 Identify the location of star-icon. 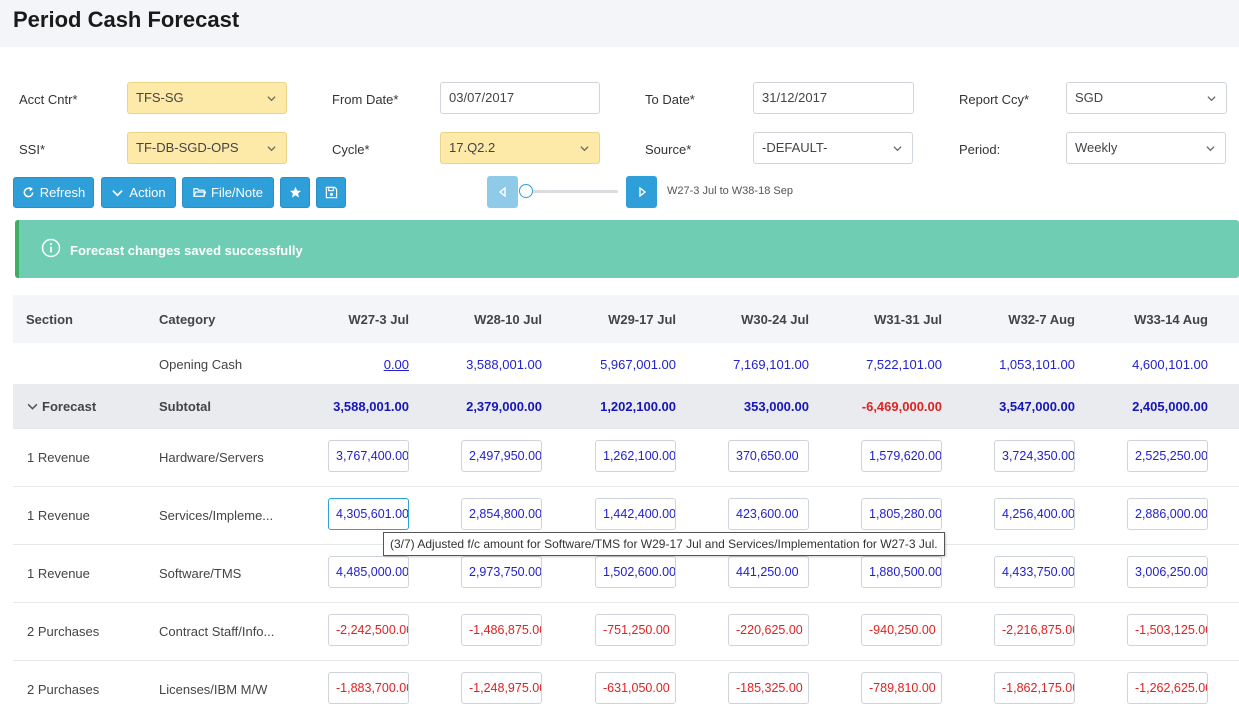
(295, 192).